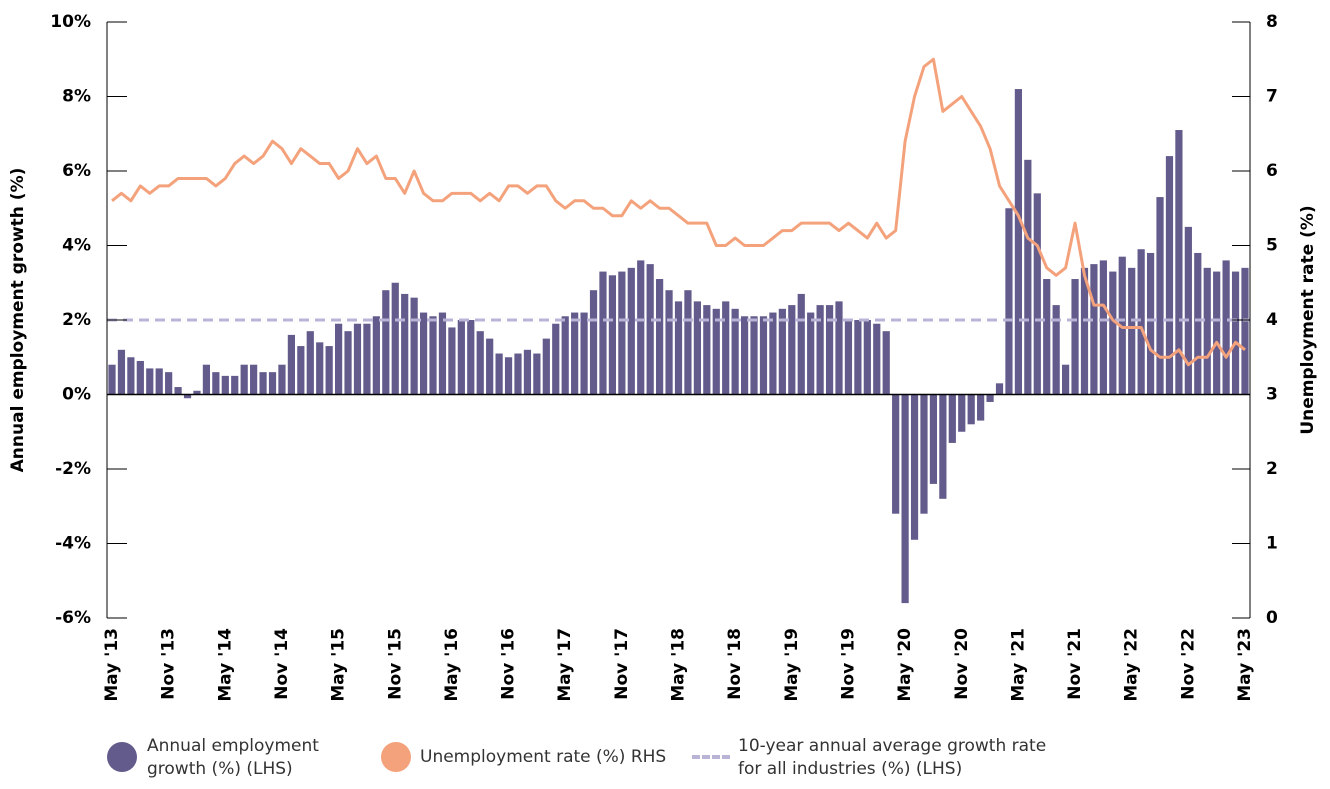 The width and height of the screenshot is (1330, 789). What do you see at coordinates (905, 664) in the screenshot?
I see `x-tick-label: May '20` at bounding box center [905, 664].